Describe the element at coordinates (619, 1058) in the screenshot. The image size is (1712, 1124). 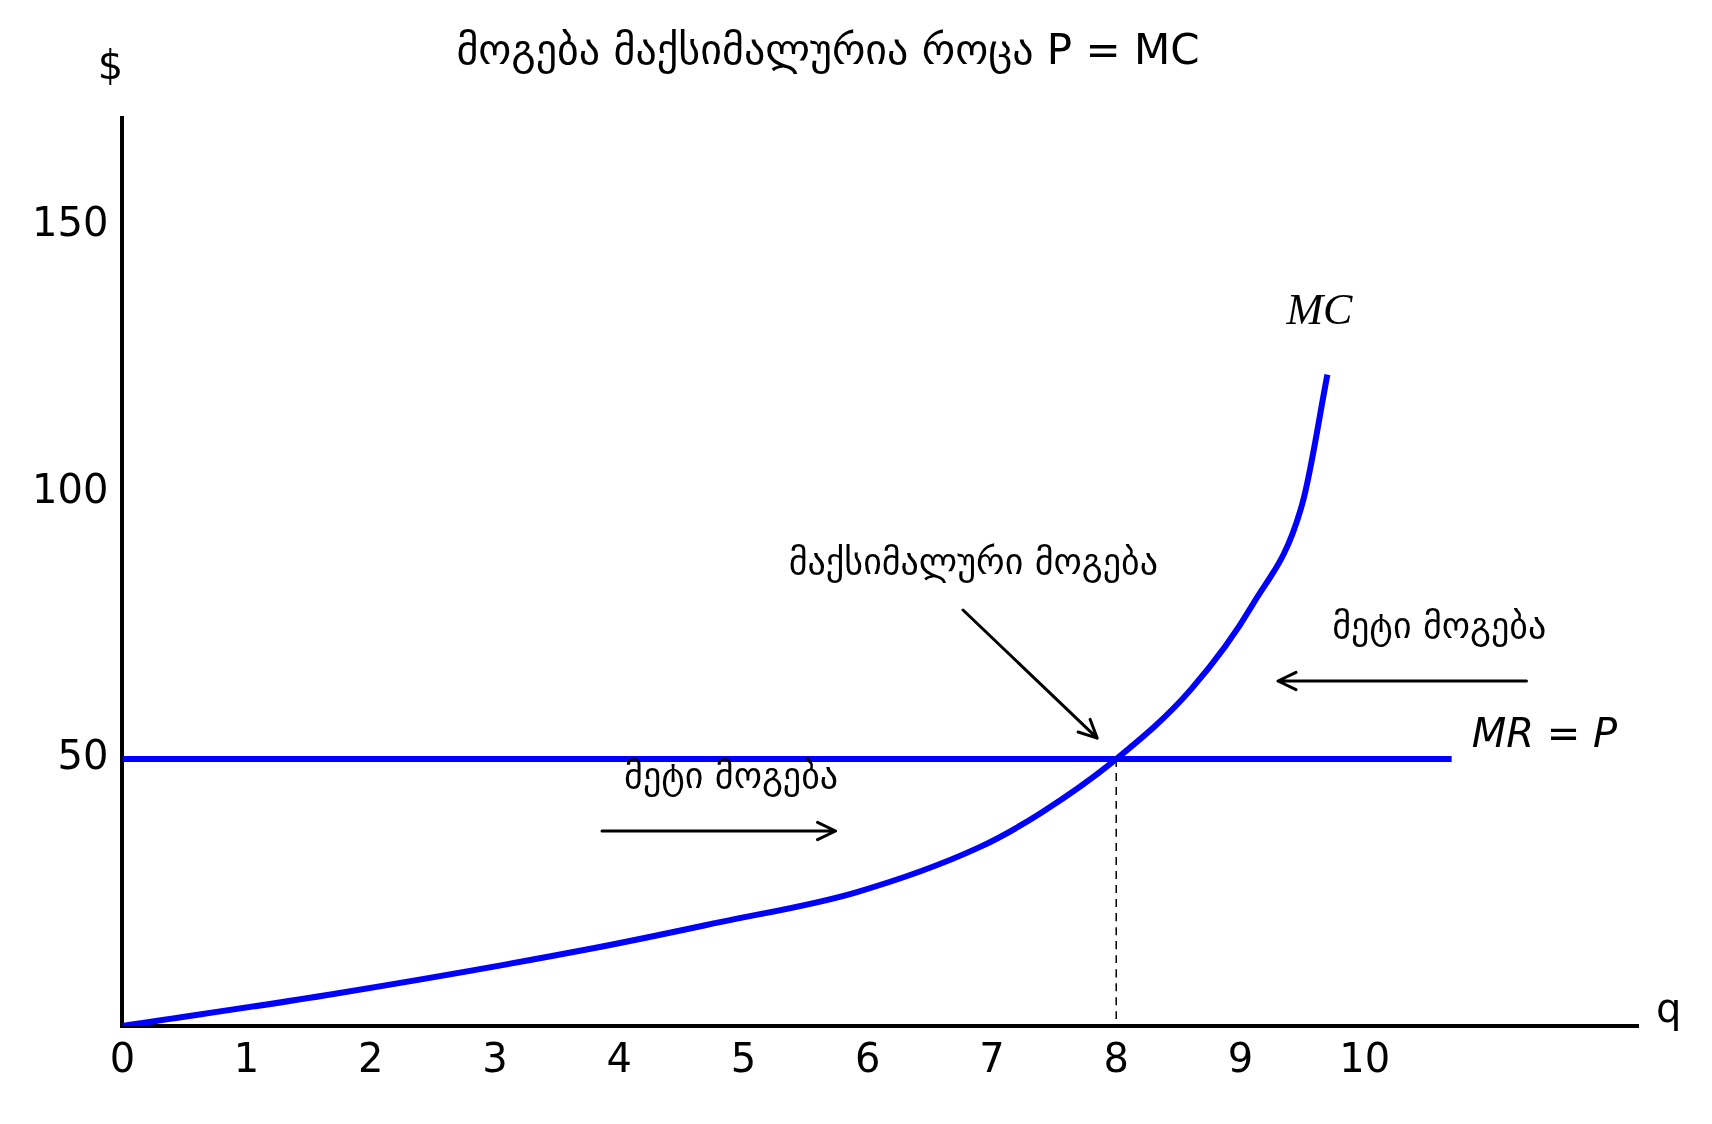
I see `x-tick-label: 4` at that location.